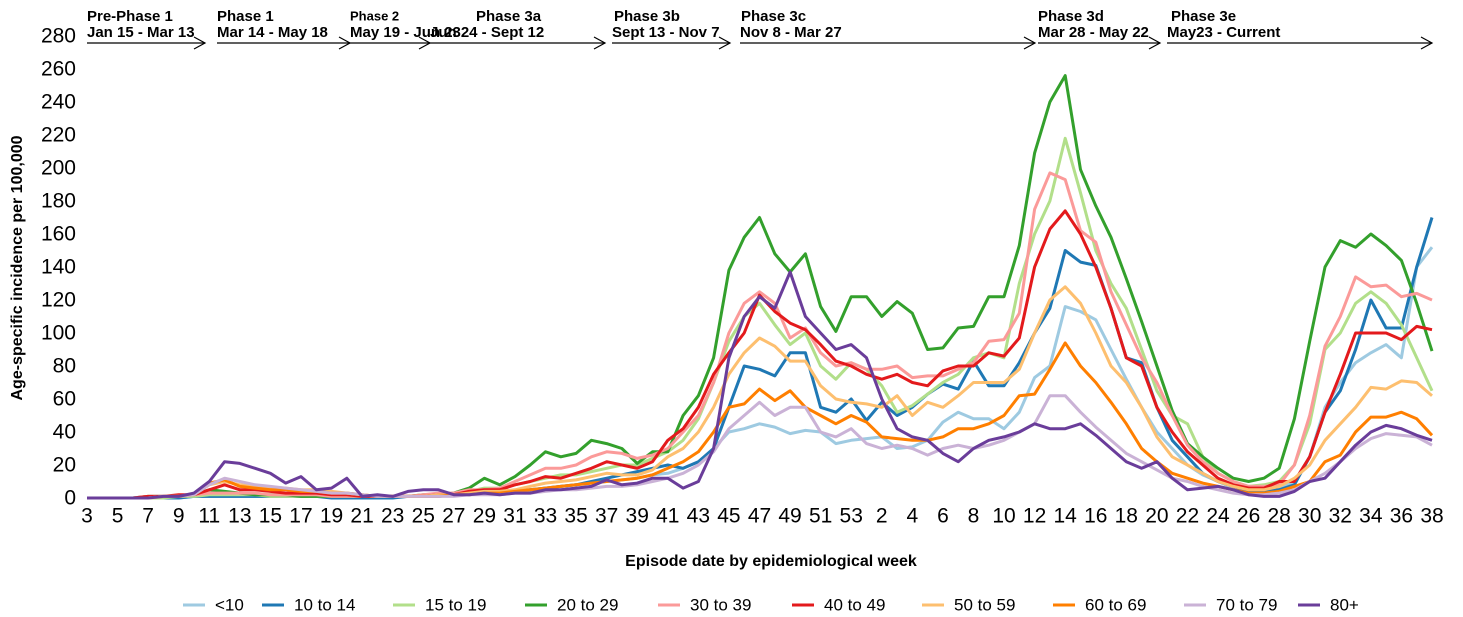  Describe the element at coordinates (720, 604) in the screenshot. I see `legend-label: 30 to 39` at that location.